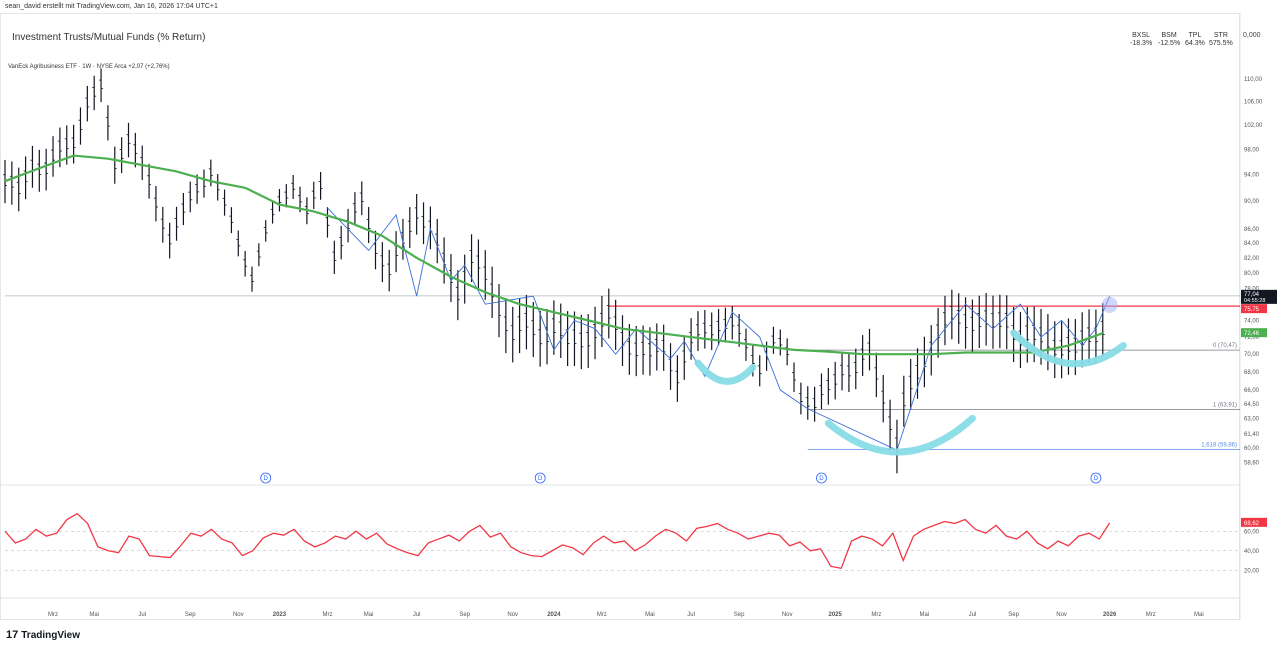 This screenshot has height=650, width=1280. Describe the element at coordinates (1225, 406) in the screenshot. I see `fib-level-label: 1 (63,91)` at that location.